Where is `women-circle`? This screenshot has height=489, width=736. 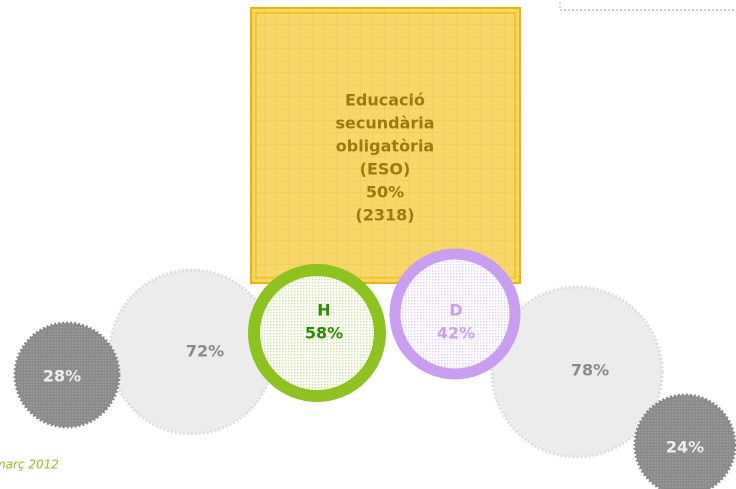
women-circle is located at coordinates (455, 314).